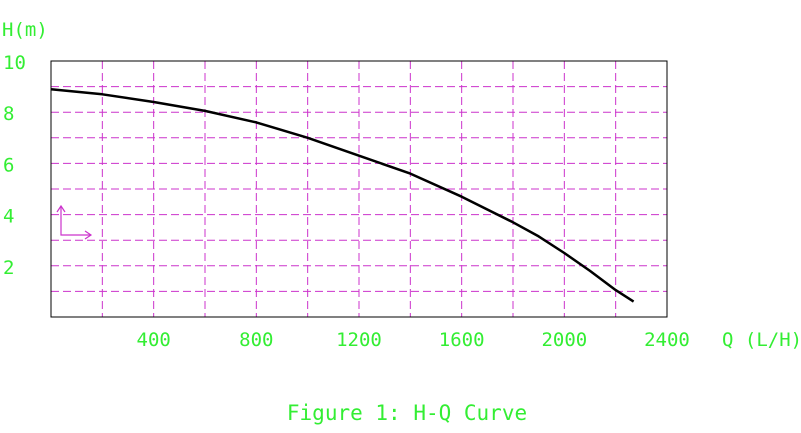  What do you see at coordinates (761, 340) in the screenshot?
I see `x-axis-title: Q (L/H)` at bounding box center [761, 340].